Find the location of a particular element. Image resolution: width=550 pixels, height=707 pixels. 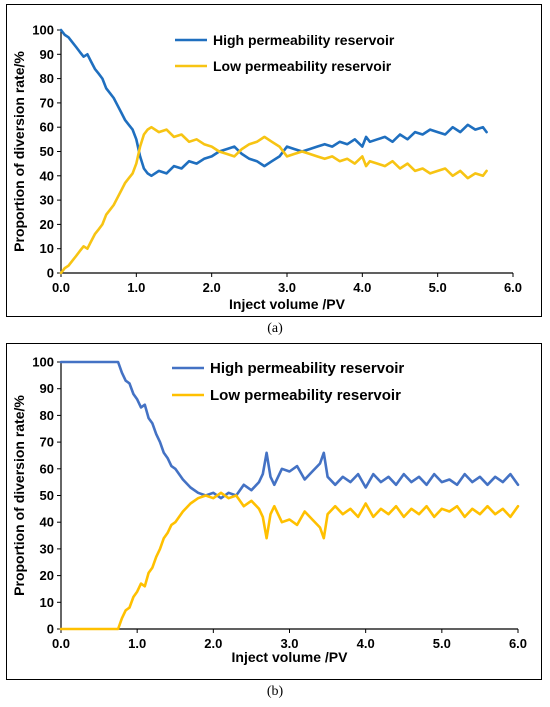

caption-b: (b) is located at coordinates (275, 691).